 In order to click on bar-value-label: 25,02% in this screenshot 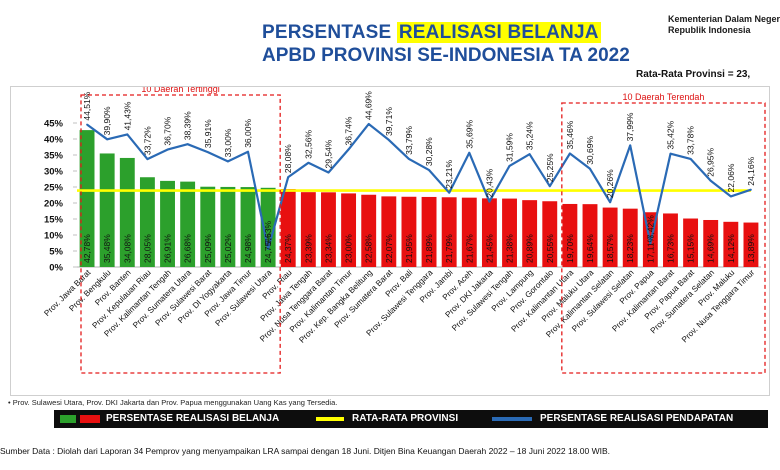, I will do `click(228, 248)`.